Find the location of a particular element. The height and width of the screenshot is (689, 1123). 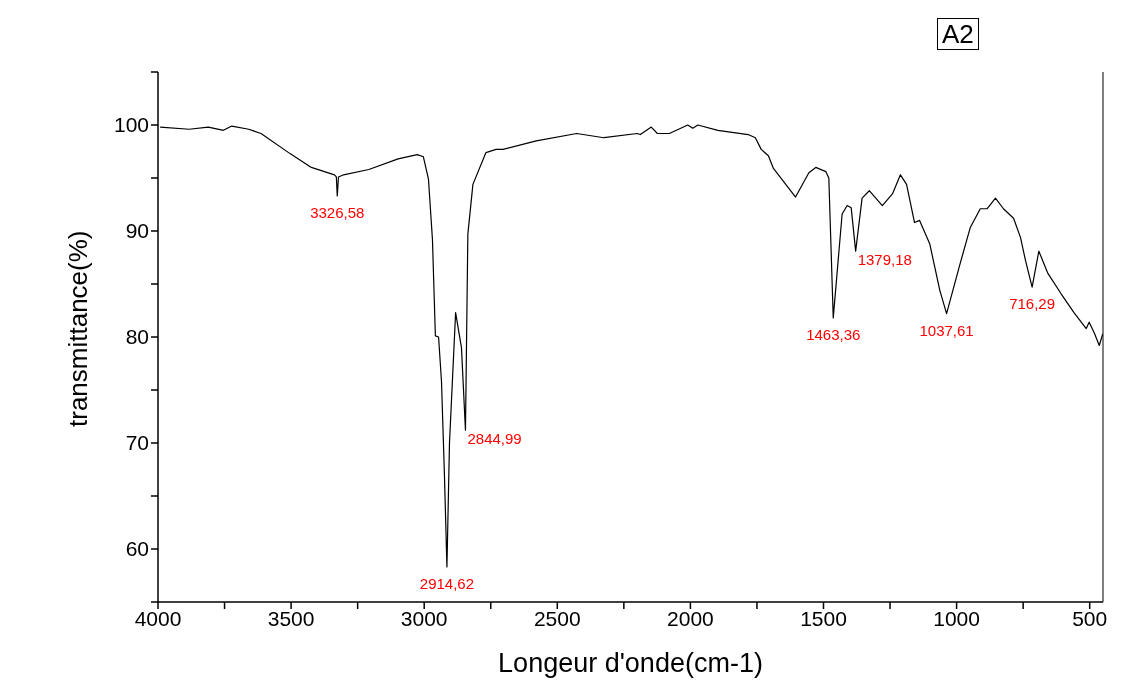

x-tick-label: 3500 is located at coordinates (291, 618).